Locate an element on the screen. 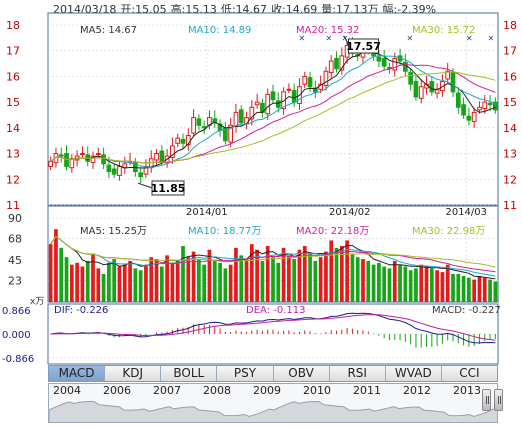  range-right-handle is located at coordinates (498, 400).